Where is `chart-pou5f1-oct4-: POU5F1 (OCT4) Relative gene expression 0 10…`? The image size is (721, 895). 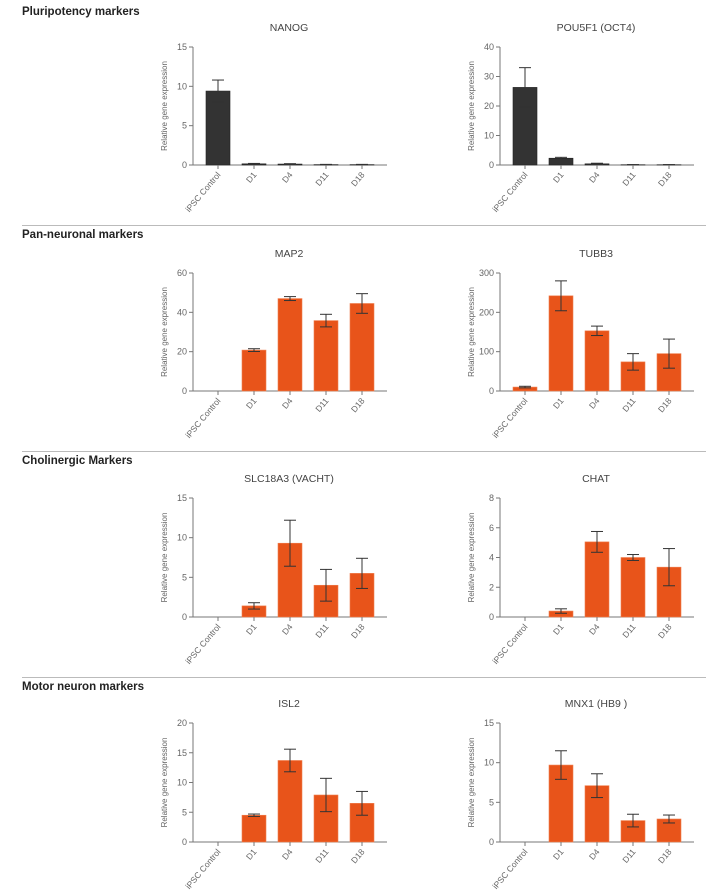 chart-pou5f1-oct4-: POU5F1 (OCT4) Relative gene expression 0 10… is located at coordinates (580, 118).